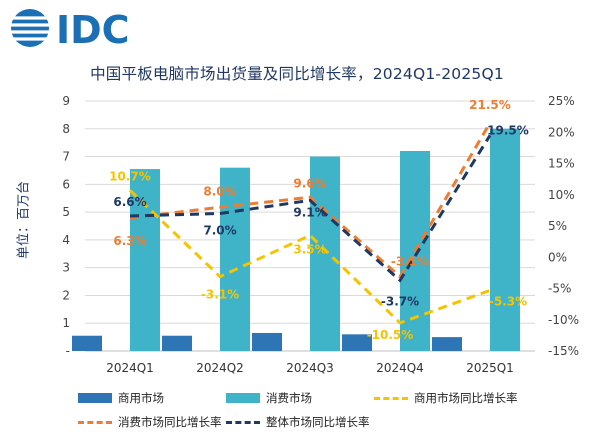  I want to click on y-right-tick-label: -15%, so click(563, 351).